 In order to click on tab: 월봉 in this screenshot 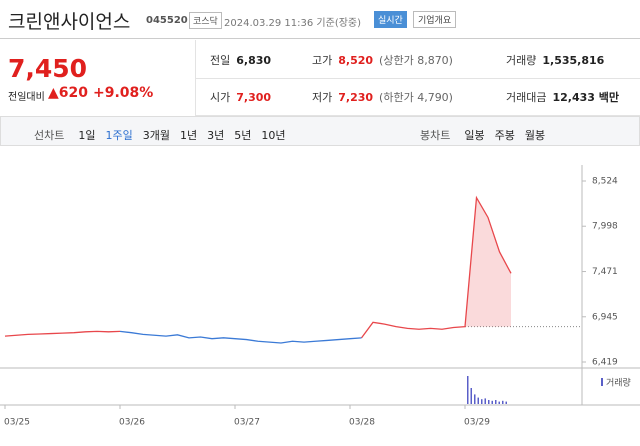, I will do `click(535, 135)`.